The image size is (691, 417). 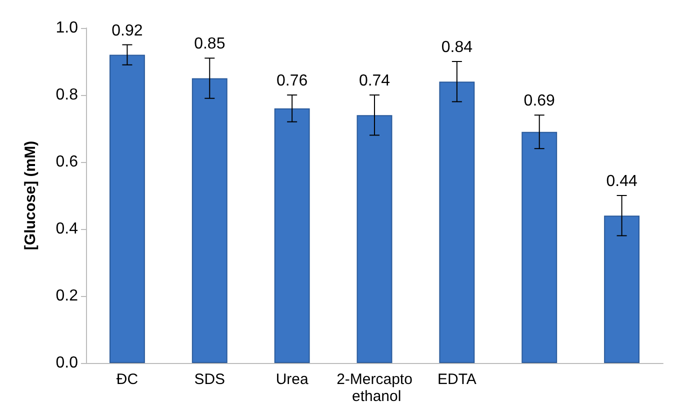 What do you see at coordinates (210, 44) in the screenshot?
I see `data-label: 0.85` at bounding box center [210, 44].